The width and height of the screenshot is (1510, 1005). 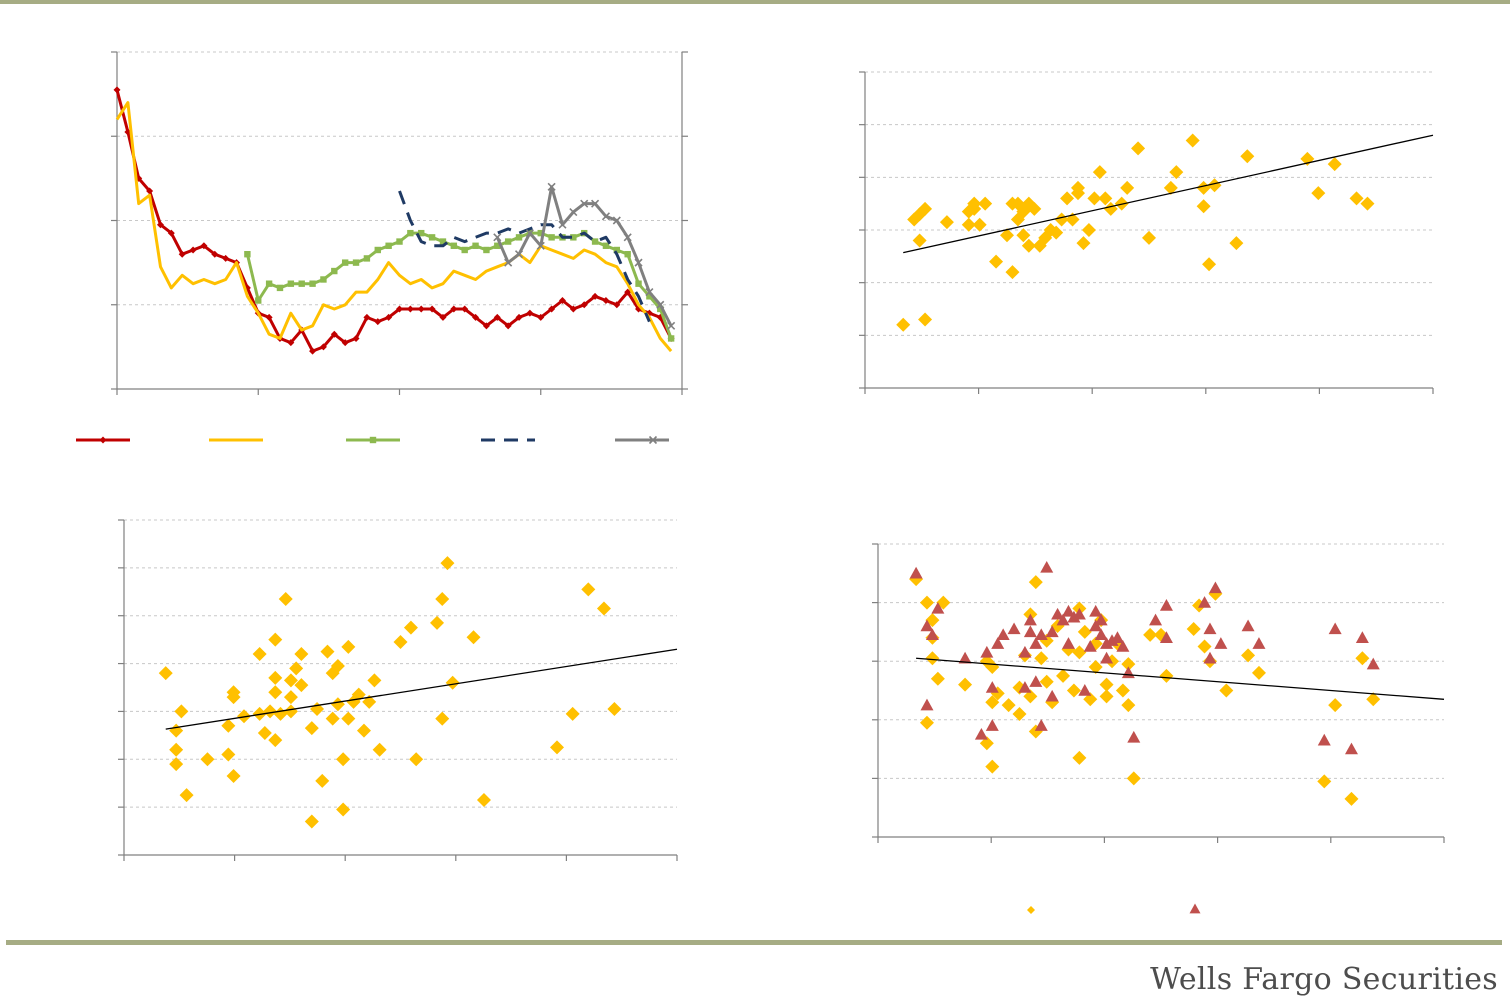 What do you see at coordinates (373, 440) in the screenshot?
I see `legend-marker` at bounding box center [373, 440].